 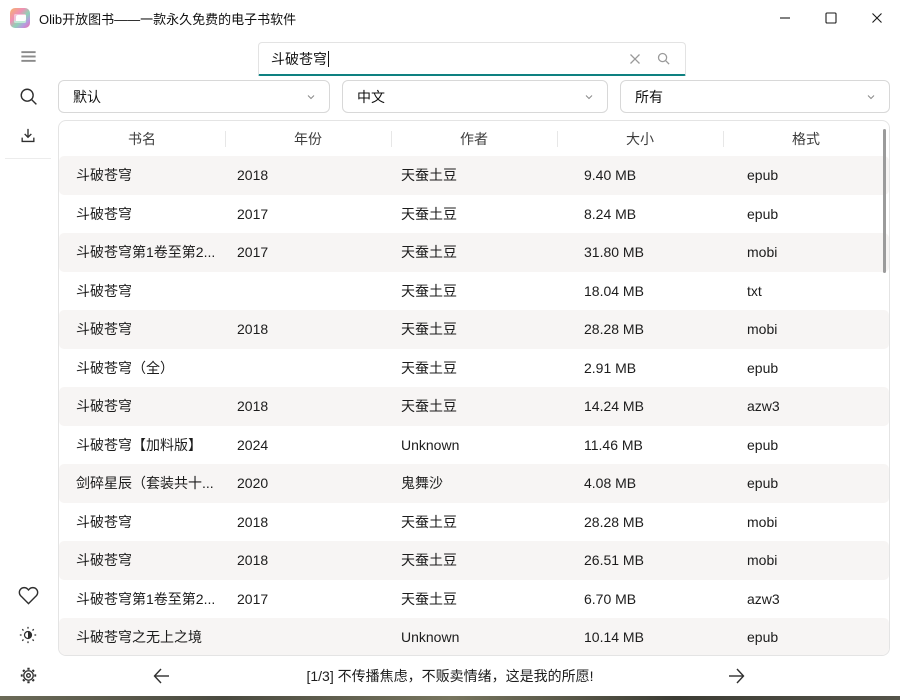 I want to click on previous-page-button, so click(x=162, y=676).